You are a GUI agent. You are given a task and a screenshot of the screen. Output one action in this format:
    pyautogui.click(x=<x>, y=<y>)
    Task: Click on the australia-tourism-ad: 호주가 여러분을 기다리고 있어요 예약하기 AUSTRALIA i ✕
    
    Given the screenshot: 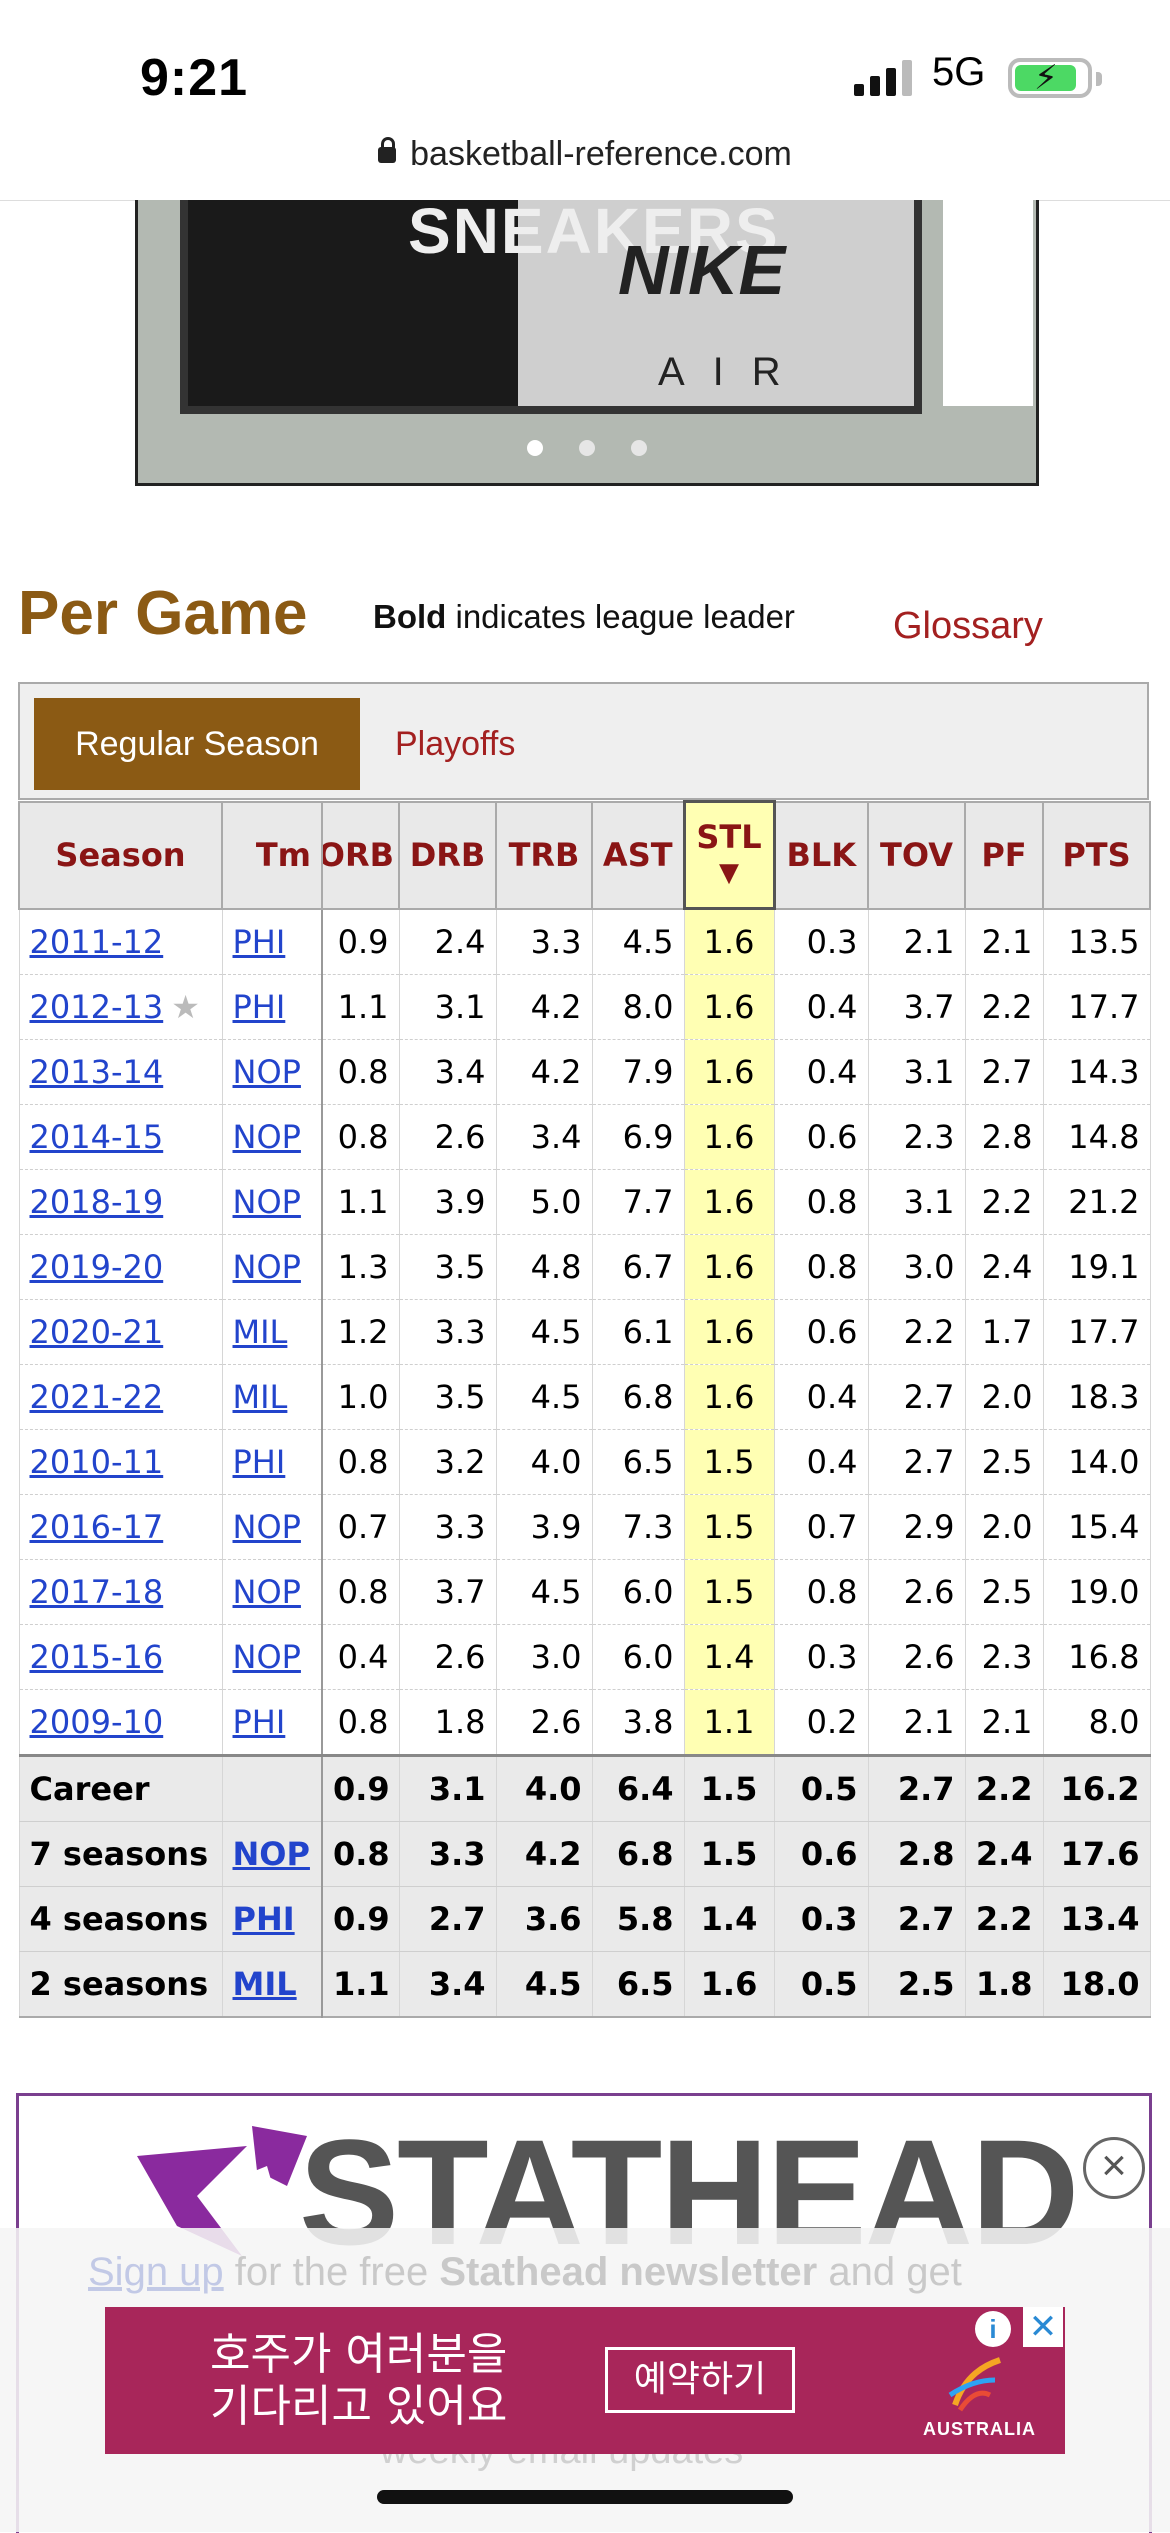 What is the action you would take?
    pyautogui.click(x=585, y=2380)
    